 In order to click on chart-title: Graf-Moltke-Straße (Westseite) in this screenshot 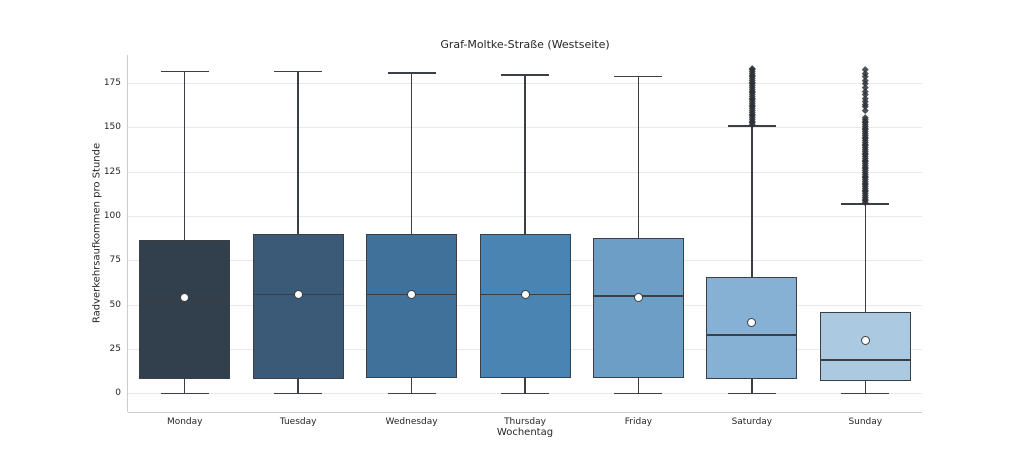, I will do `click(525, 44)`.